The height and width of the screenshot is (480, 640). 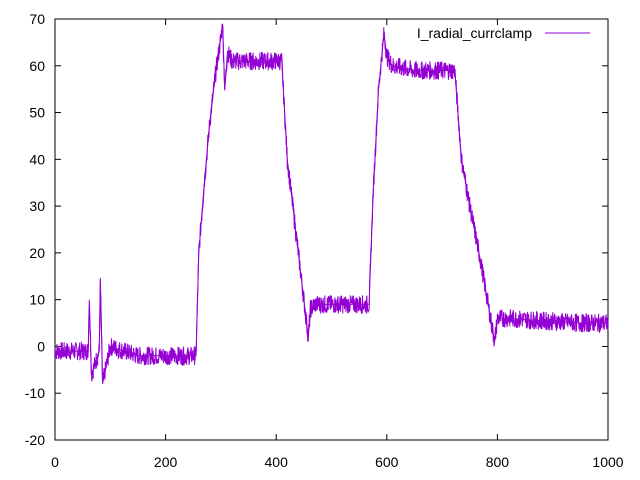 What do you see at coordinates (37, 113) in the screenshot?
I see `y-tick-label: 50` at bounding box center [37, 113].